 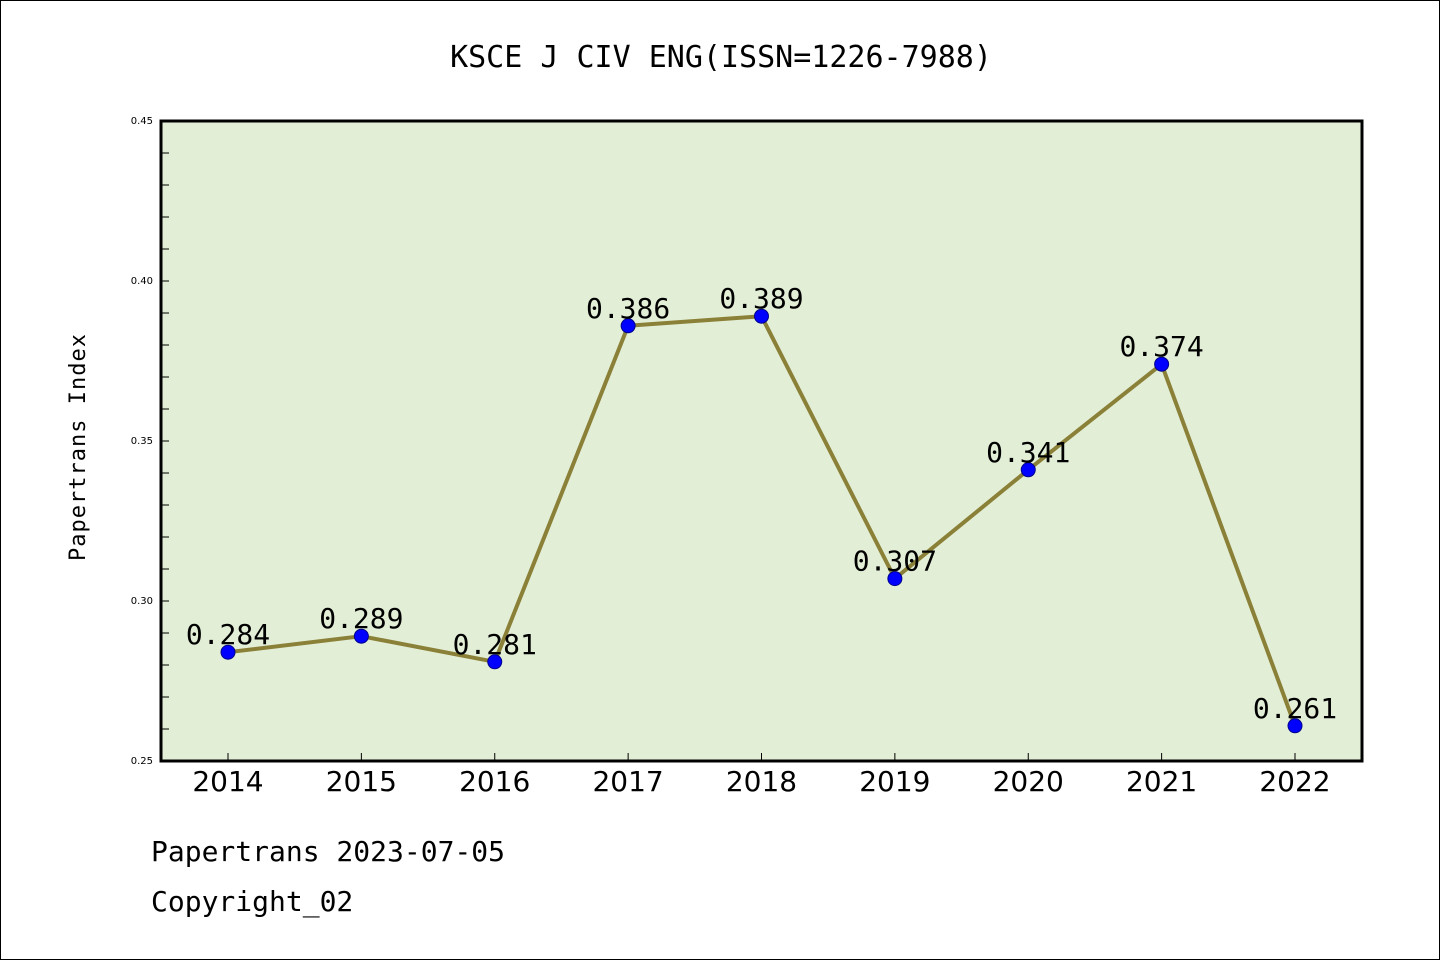 What do you see at coordinates (628, 308) in the screenshot?
I see `data-label: 0.386` at bounding box center [628, 308].